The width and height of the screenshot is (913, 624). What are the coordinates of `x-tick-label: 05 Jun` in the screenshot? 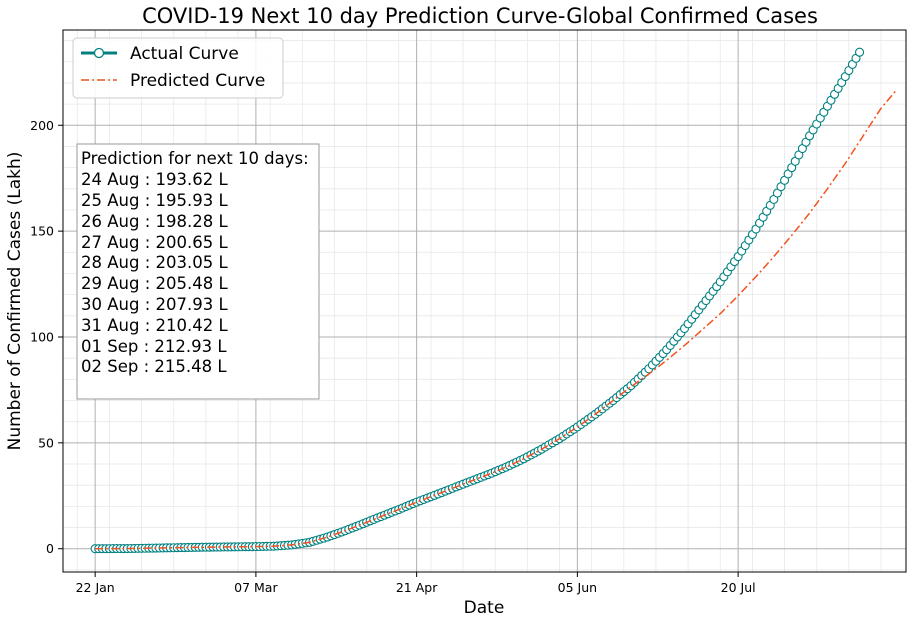 It's located at (577, 587).